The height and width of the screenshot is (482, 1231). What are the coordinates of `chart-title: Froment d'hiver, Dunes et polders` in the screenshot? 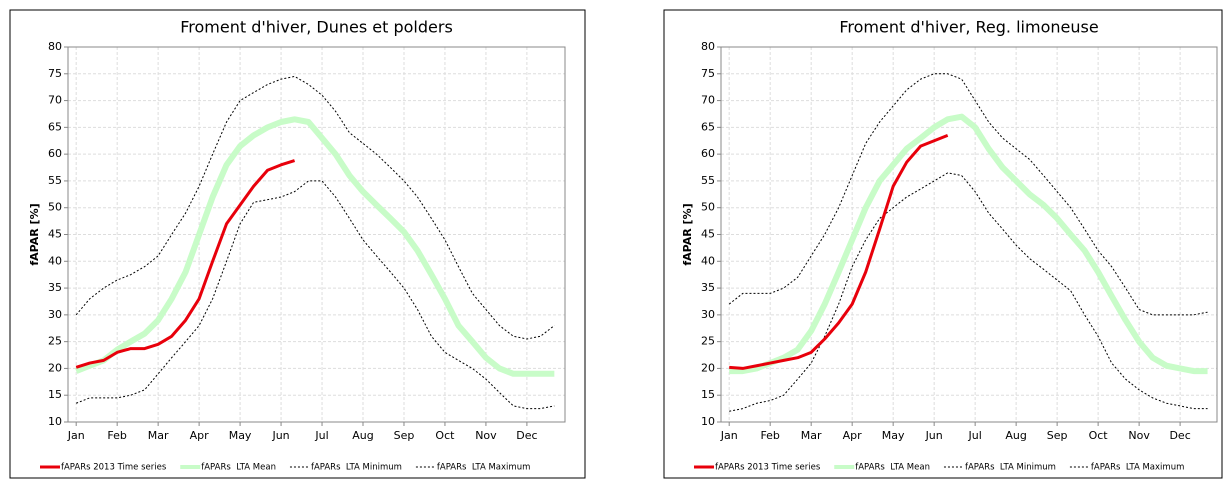 It's located at (316, 27).